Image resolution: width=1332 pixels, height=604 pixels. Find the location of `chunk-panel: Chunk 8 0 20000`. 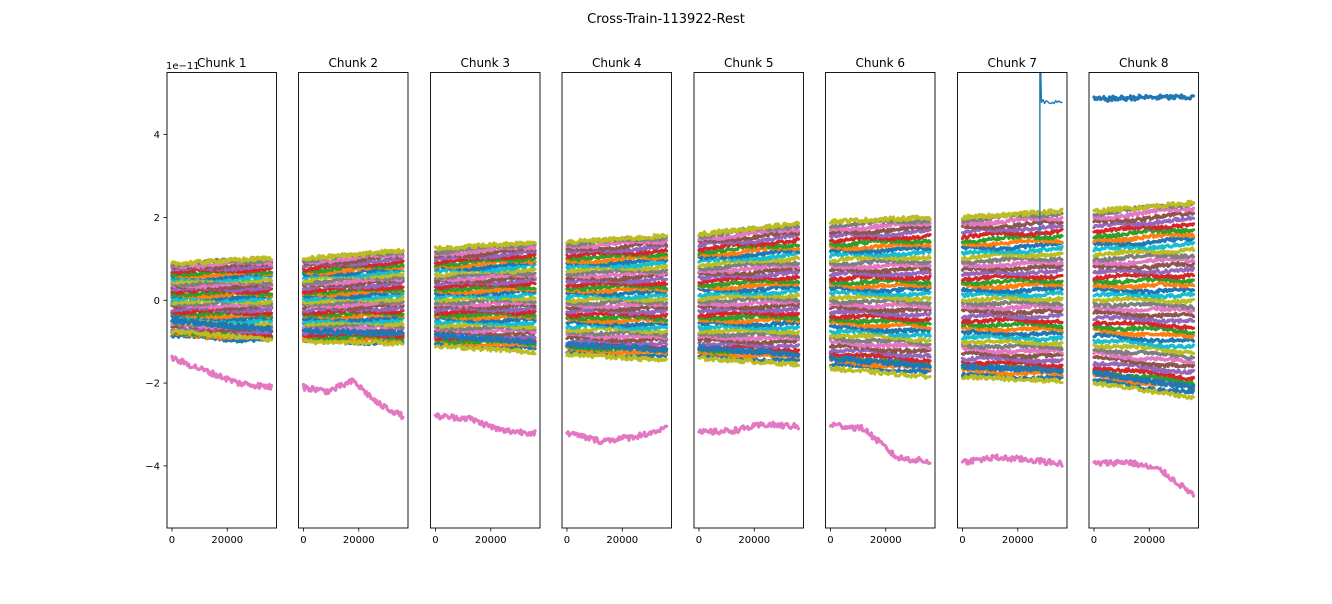

chunk-panel: Chunk 8 0 20000 is located at coordinates (1143, 301).